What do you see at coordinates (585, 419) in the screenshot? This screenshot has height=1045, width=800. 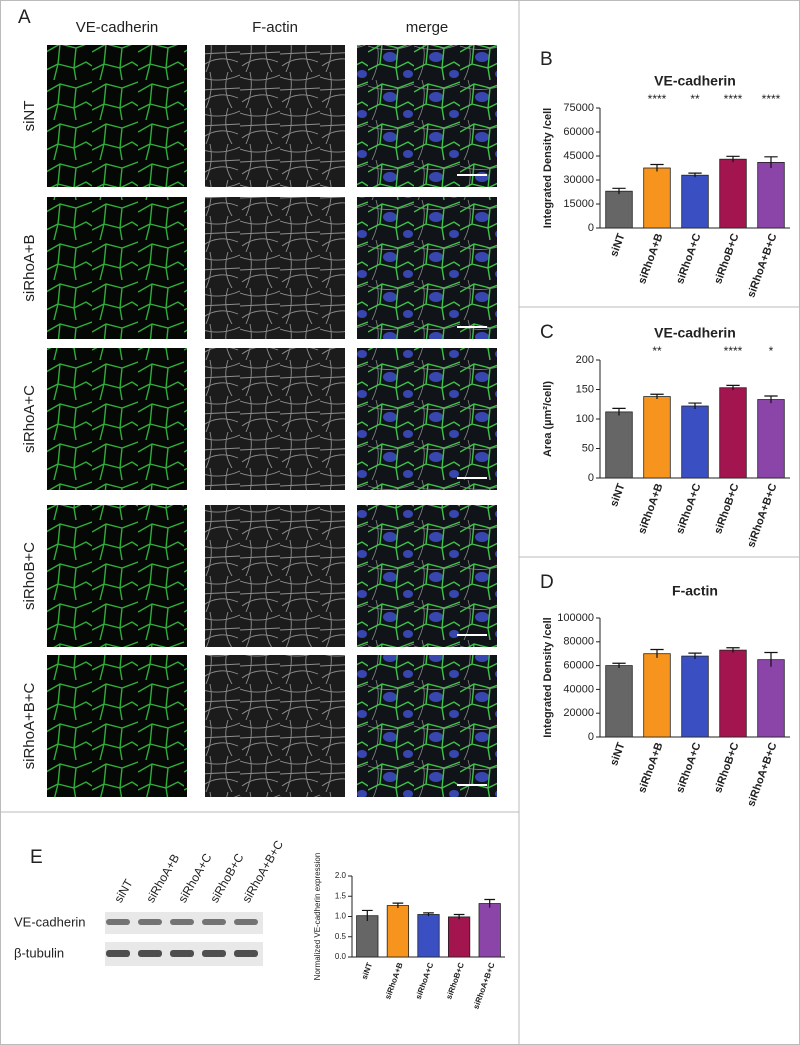 I see `y-tick-label: 100` at bounding box center [585, 419].